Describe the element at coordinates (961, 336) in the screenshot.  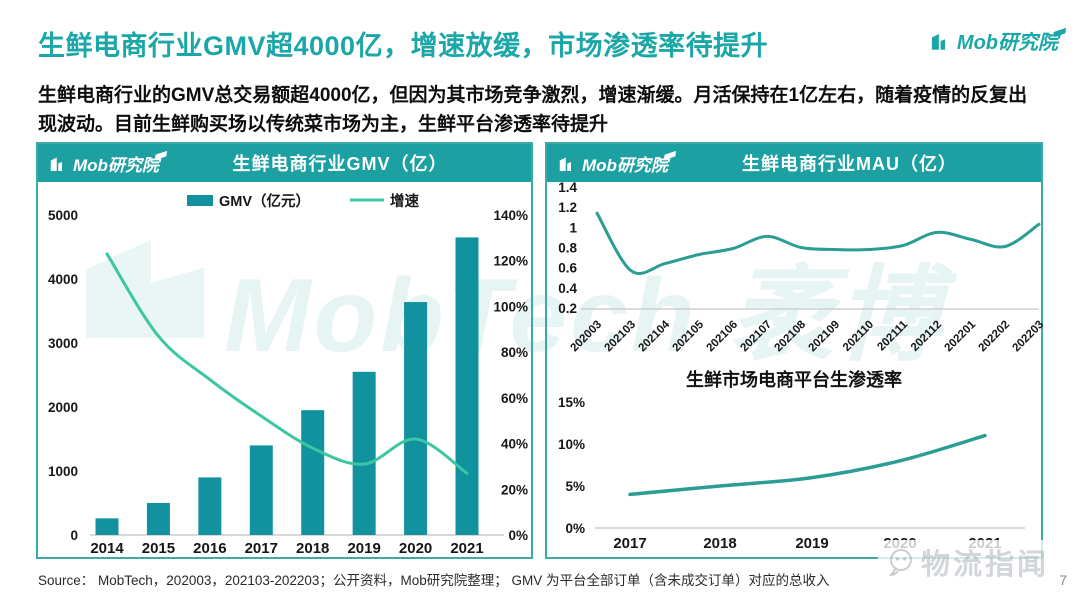
I see `svg-text: 202201` at that location.